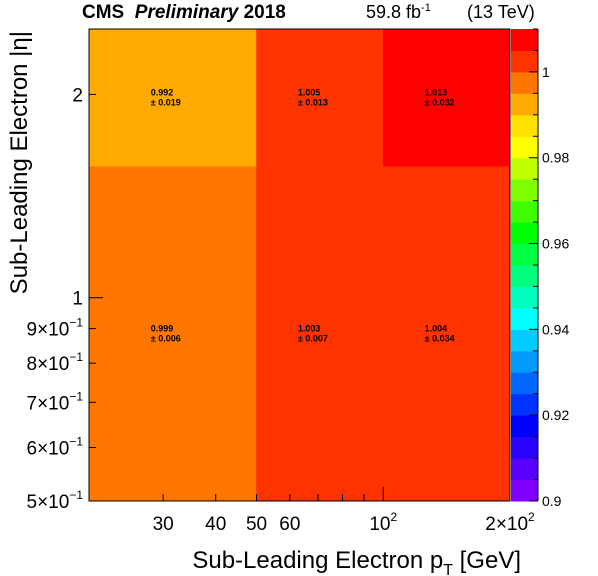 The width and height of the screenshot is (598, 576). What do you see at coordinates (162, 329) in the screenshot?
I see `cell-value-label: 0.999` at bounding box center [162, 329].